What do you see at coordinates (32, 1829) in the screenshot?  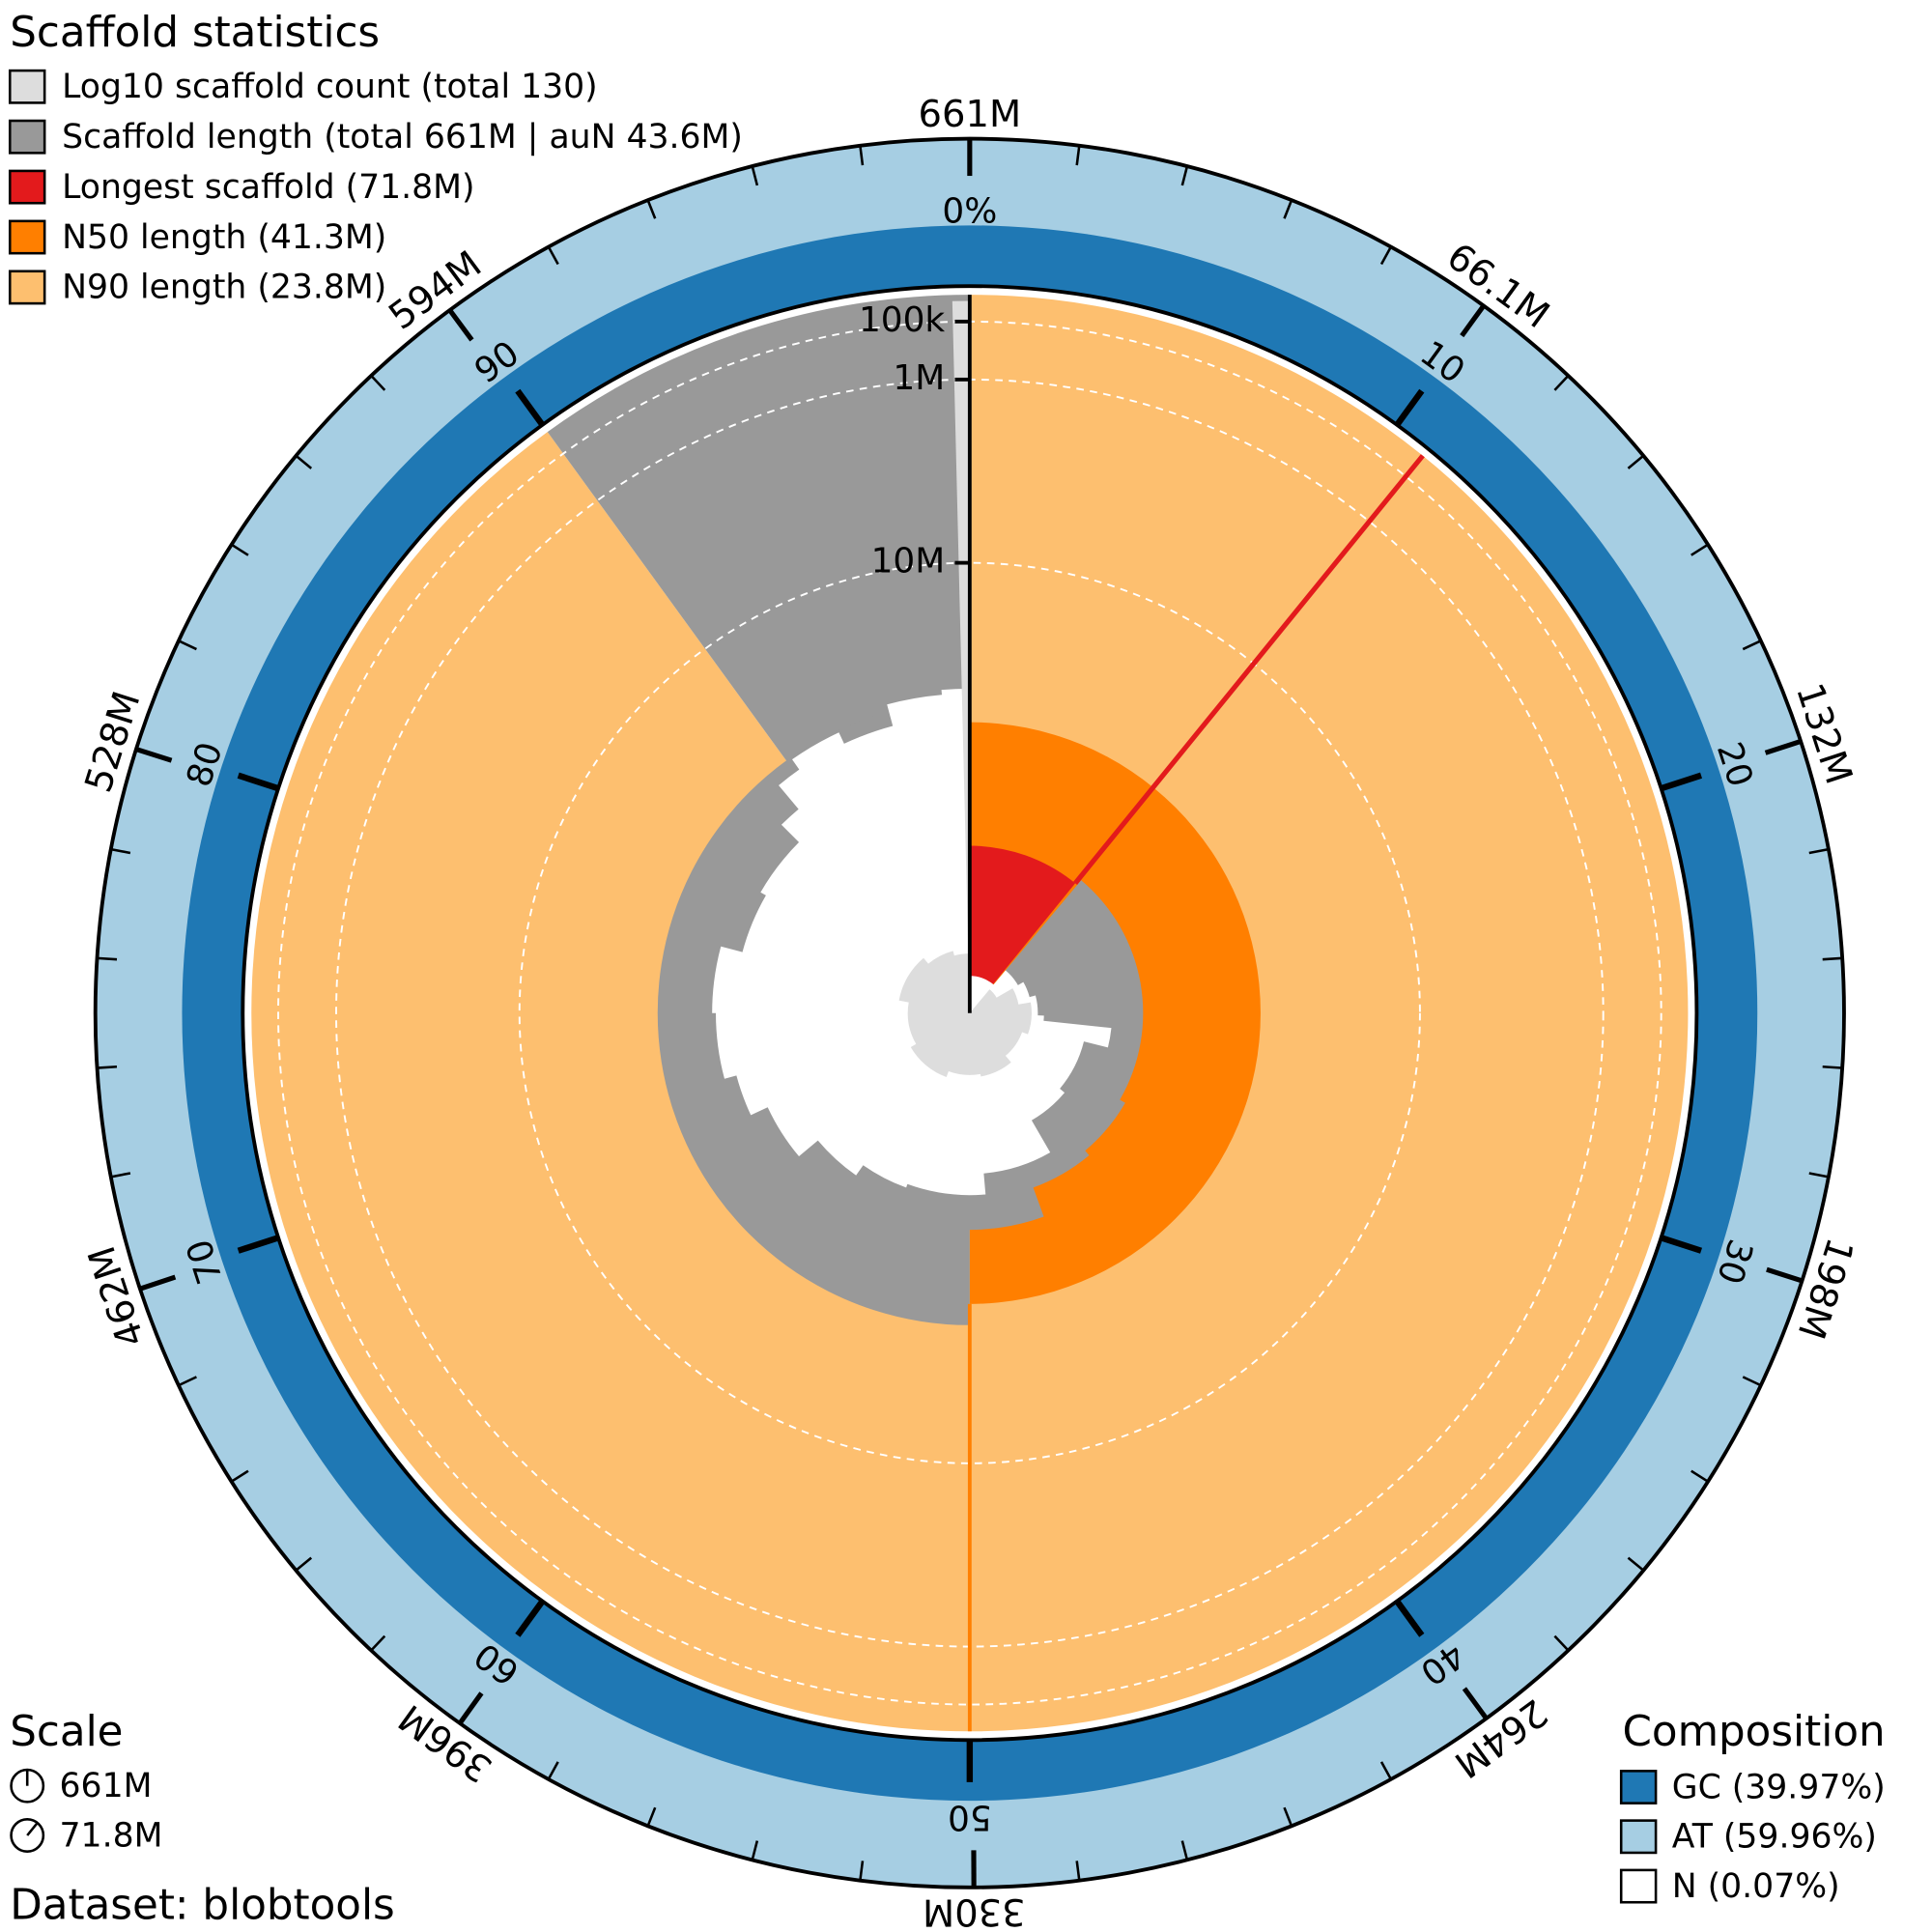 I see `scale-icon-hand` at bounding box center [32, 1829].